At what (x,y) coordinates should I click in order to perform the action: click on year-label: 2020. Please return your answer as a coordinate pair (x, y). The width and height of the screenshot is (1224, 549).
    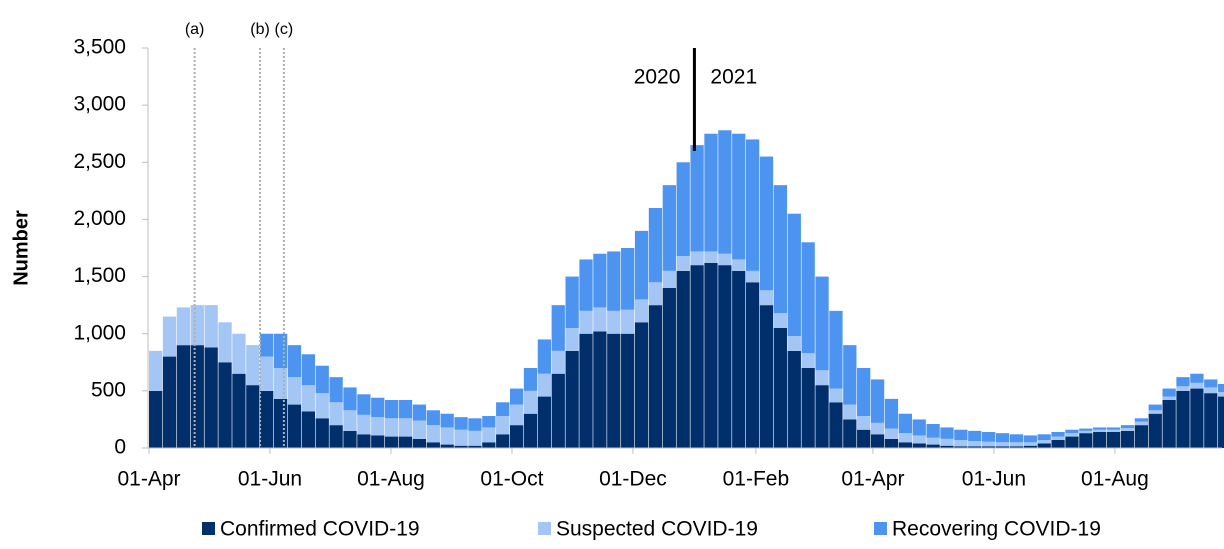
    Looking at the image, I should click on (657, 77).